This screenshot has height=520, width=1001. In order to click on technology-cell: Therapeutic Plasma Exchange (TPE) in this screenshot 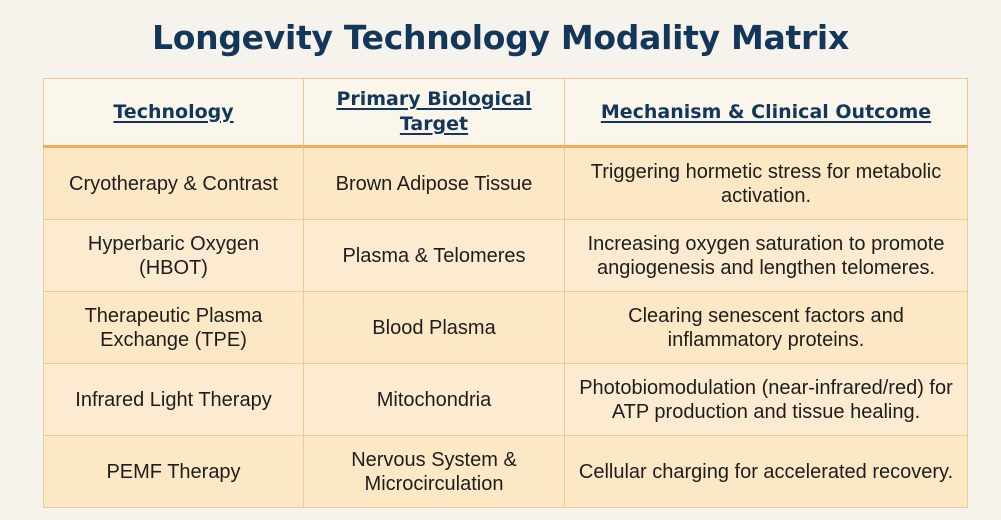, I will do `click(173, 328)`.